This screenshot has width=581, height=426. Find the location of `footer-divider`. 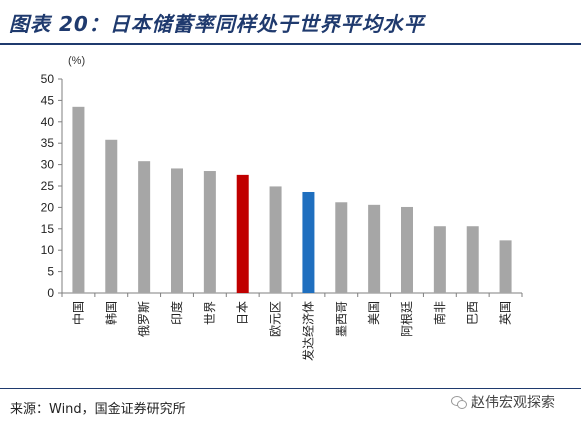

footer-divider is located at coordinates (290, 388).